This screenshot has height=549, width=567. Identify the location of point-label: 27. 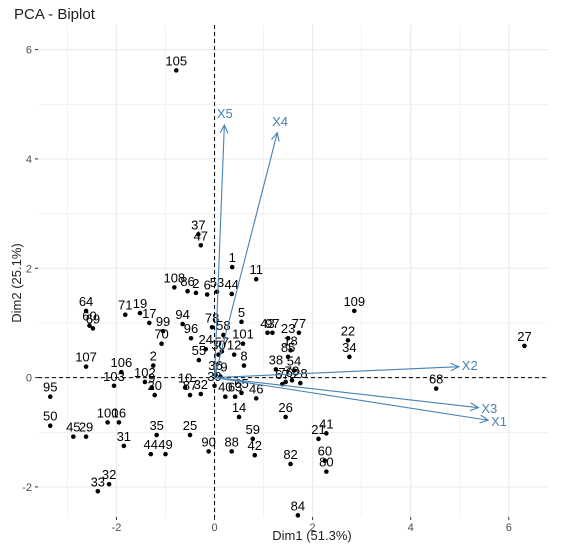
(524, 336).